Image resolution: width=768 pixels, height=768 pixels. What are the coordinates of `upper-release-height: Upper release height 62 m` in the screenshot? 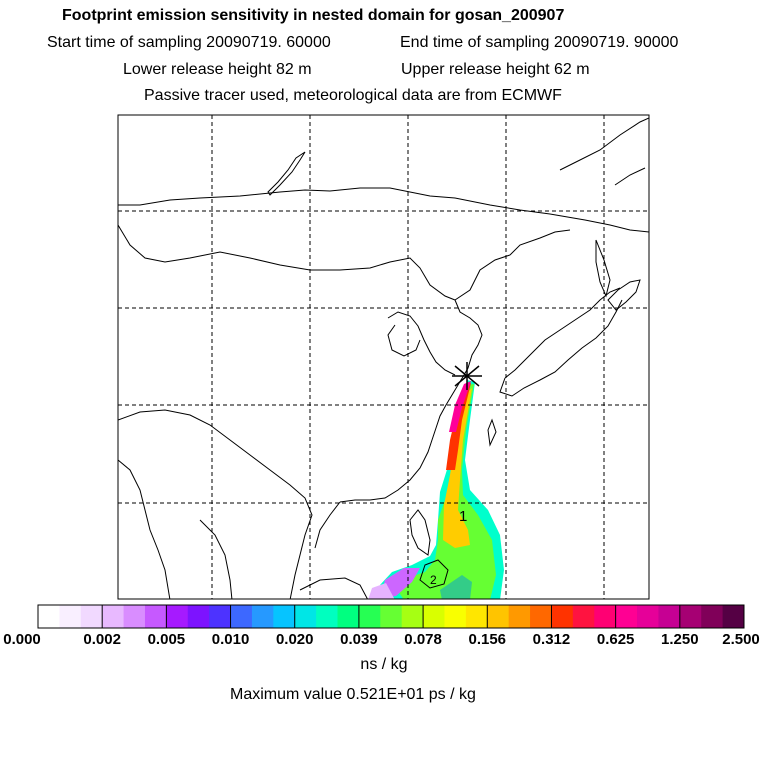 It's located at (495, 69).